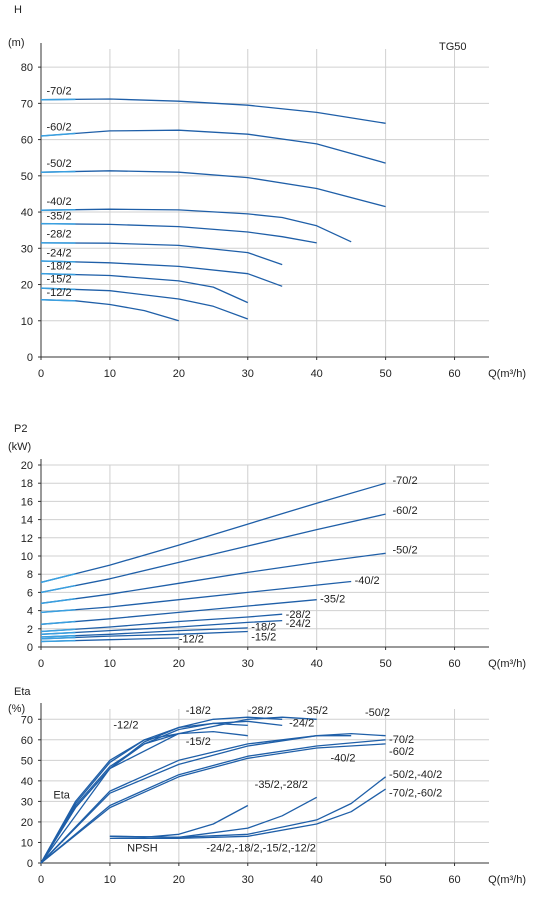  What do you see at coordinates (41, 374) in the screenshot?
I see `head-xtick-label: 0` at bounding box center [41, 374].